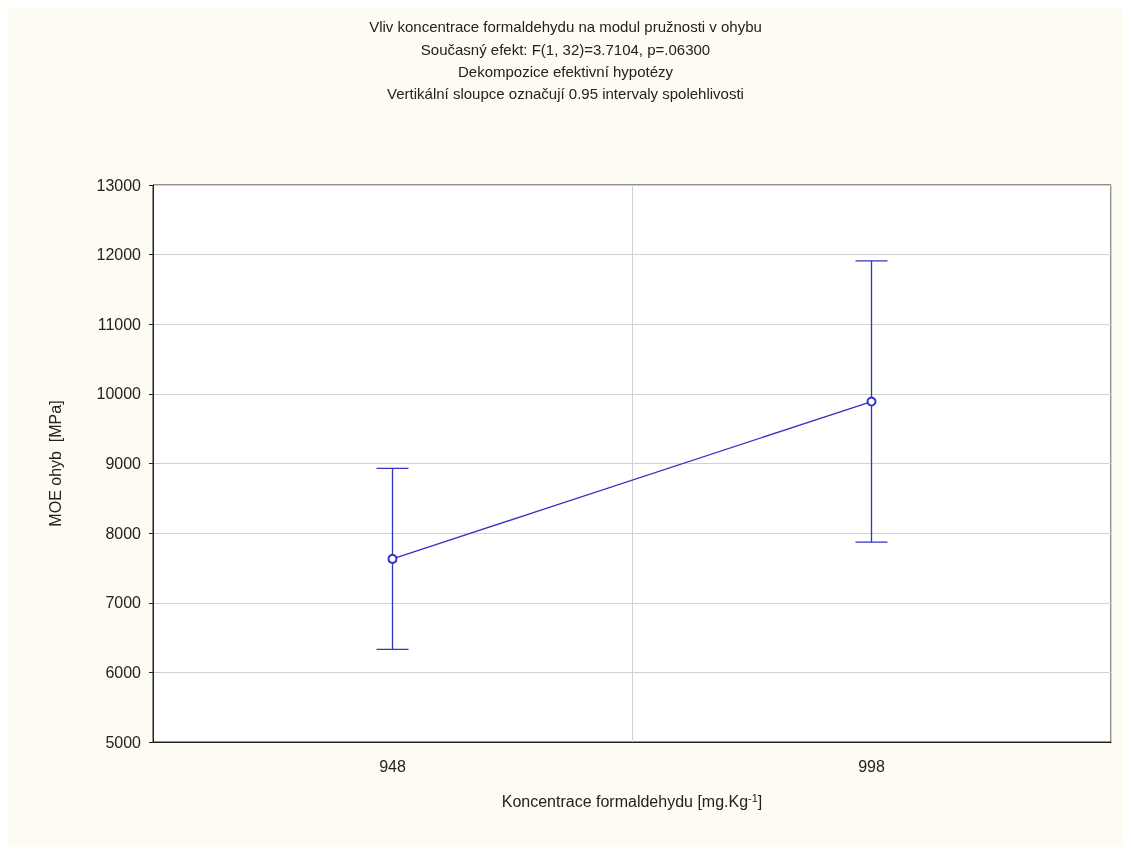 The image size is (1131, 854). I want to click on chart-title: Vliv koncentrace formaldehydu na modul pružnosti v ohybu, so click(565, 26).